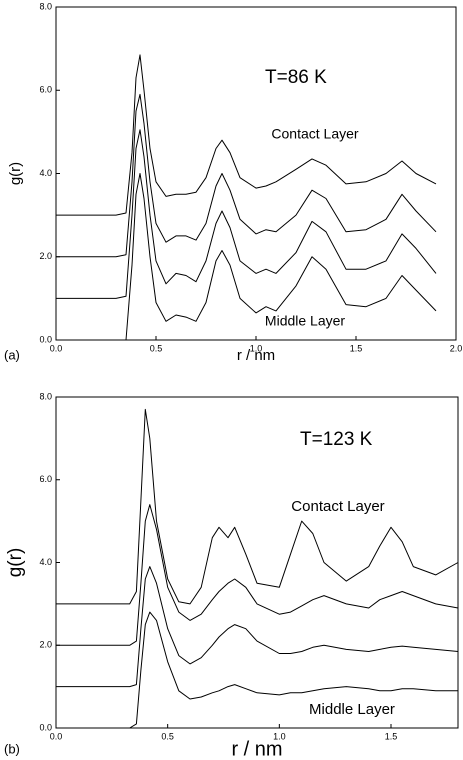 Image resolution: width=463 pixels, height=760 pixels. I want to click on x-tick-label: 2.0, so click(456, 348).